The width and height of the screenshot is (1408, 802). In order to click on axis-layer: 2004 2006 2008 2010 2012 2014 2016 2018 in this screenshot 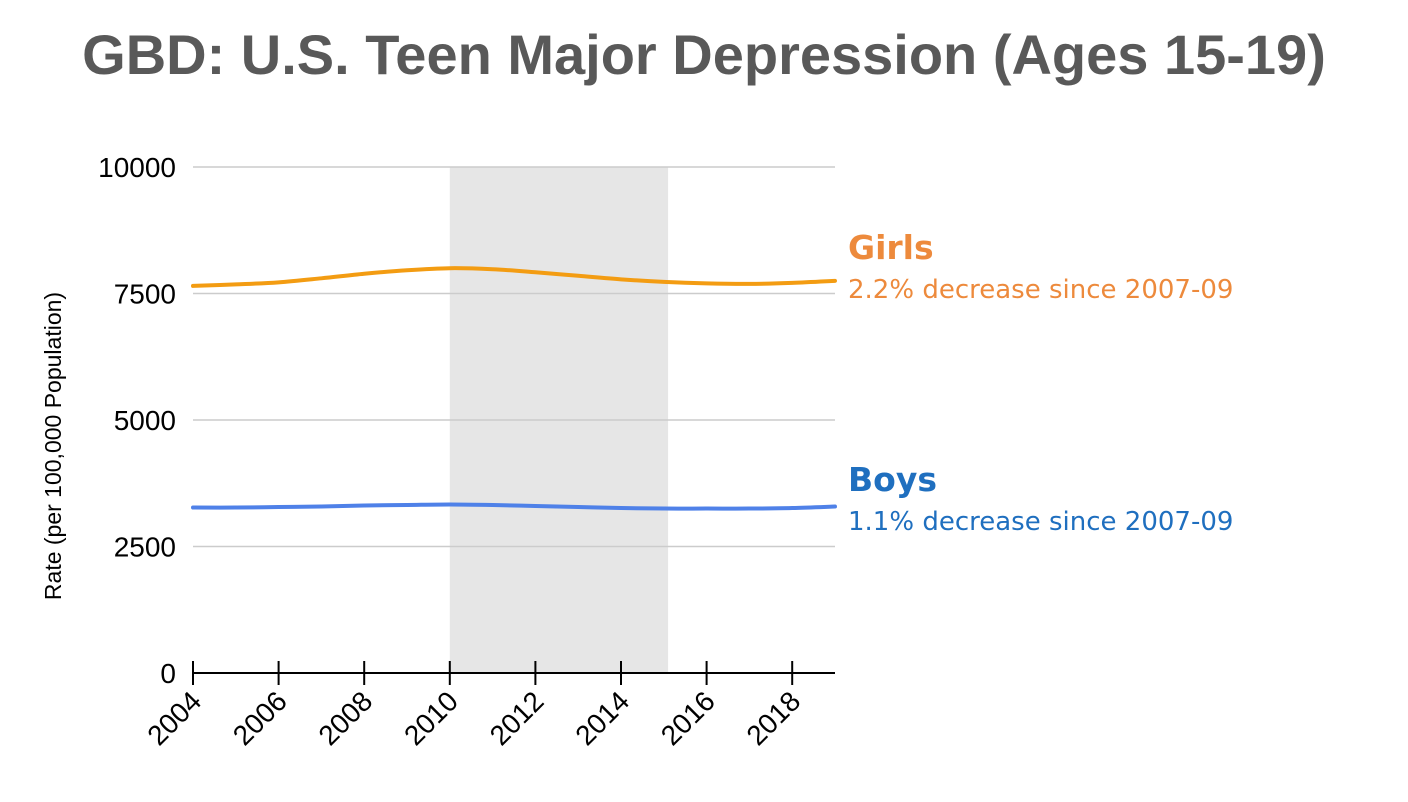, I will do `click(488, 706)`.